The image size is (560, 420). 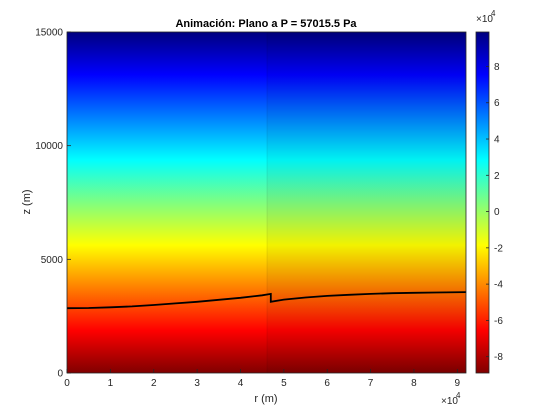 I want to click on colorbar: -8 -6 -4 -2 0 2 4 6 8 ×10 4, so click(x=489, y=191).